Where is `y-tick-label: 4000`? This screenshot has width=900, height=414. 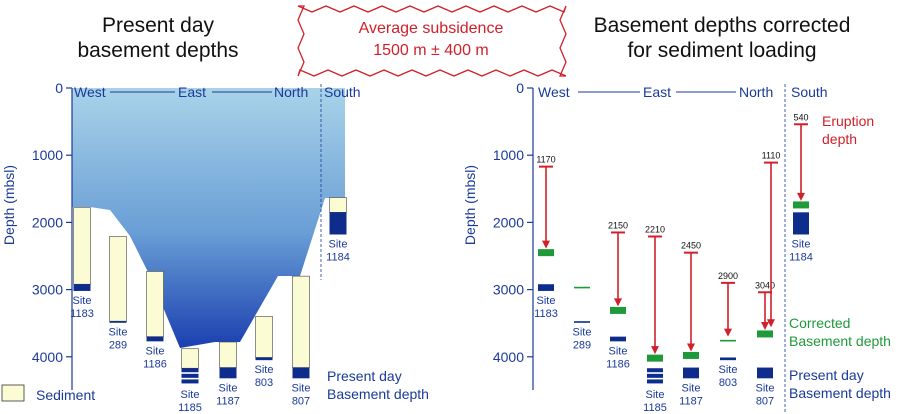
y-tick-label: 4000 is located at coordinates (47, 357).